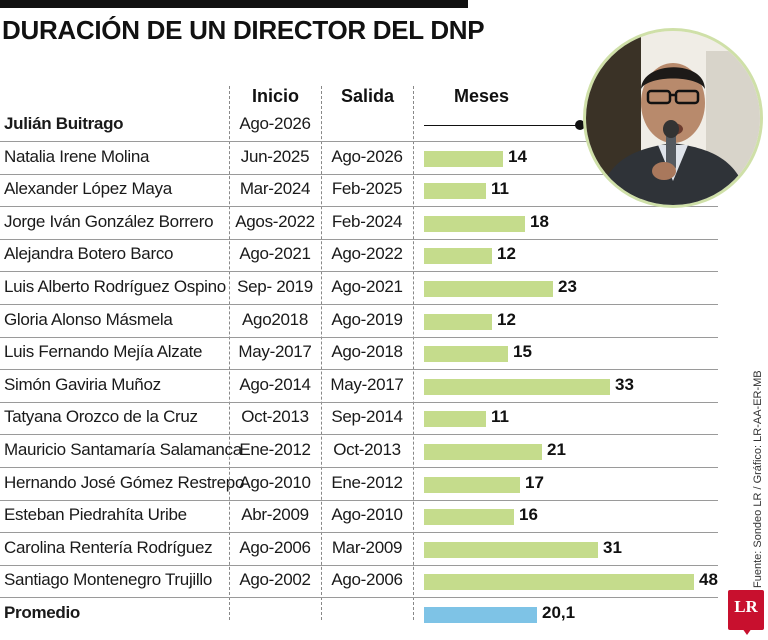 The image size is (768, 640). Describe the element at coordinates (275, 449) in the screenshot. I see `row-inicio: Ene-2012` at that location.